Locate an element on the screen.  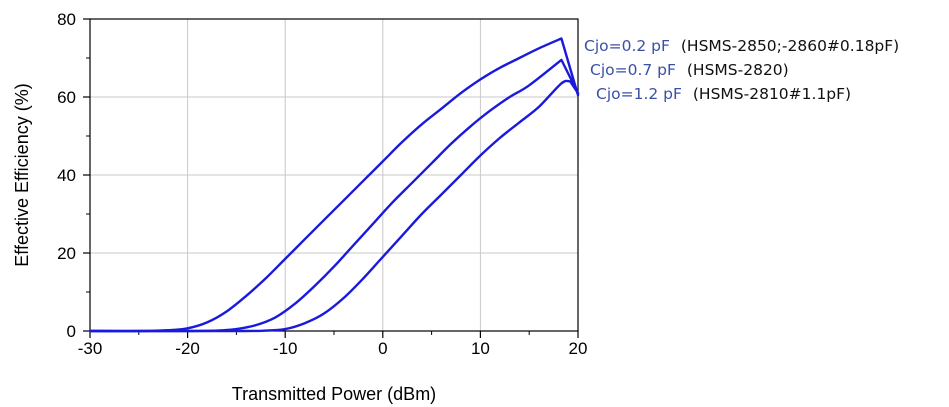
y-tick-label: 40 is located at coordinates (66, 175).